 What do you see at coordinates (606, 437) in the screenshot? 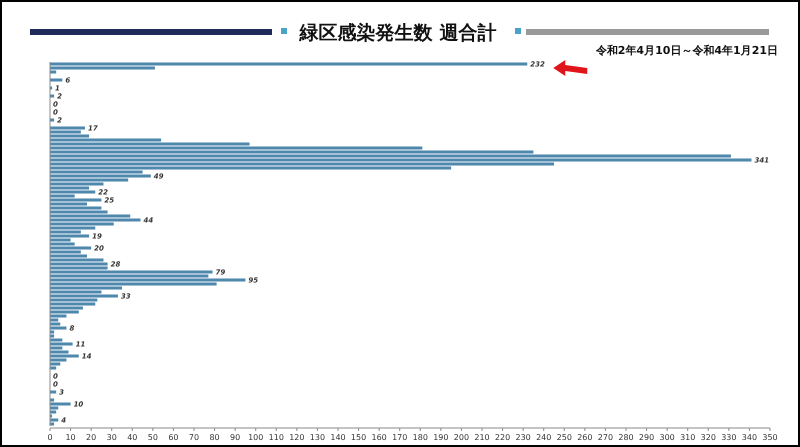
I see `x-tick-label: 270` at bounding box center [606, 437].